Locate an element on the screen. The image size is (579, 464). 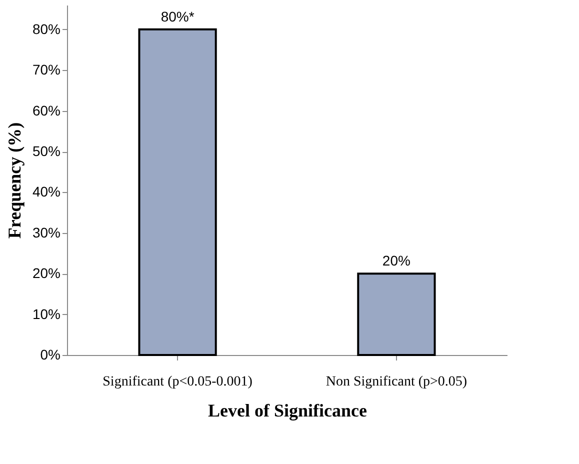
y-tick-label: 10% is located at coordinates (46, 314).